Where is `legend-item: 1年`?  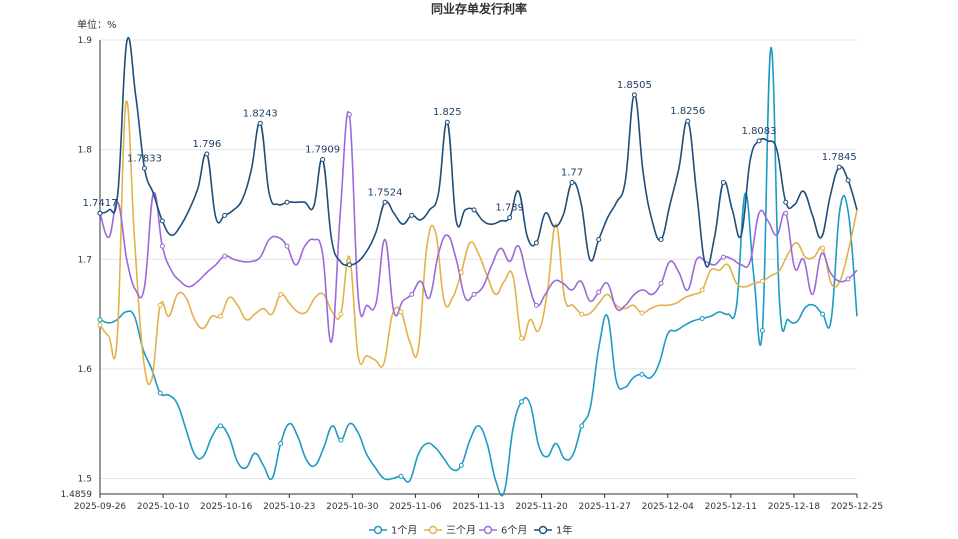 legend-item: 1年 is located at coordinates (553, 530).